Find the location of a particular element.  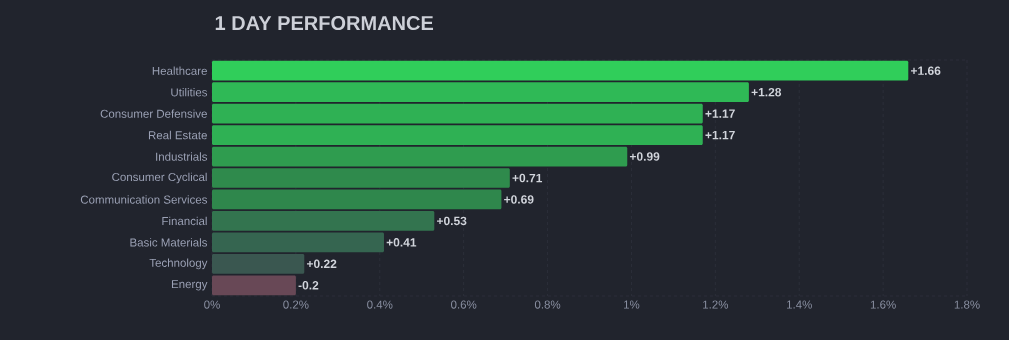

x-tick-label: 1% is located at coordinates (632, 304).